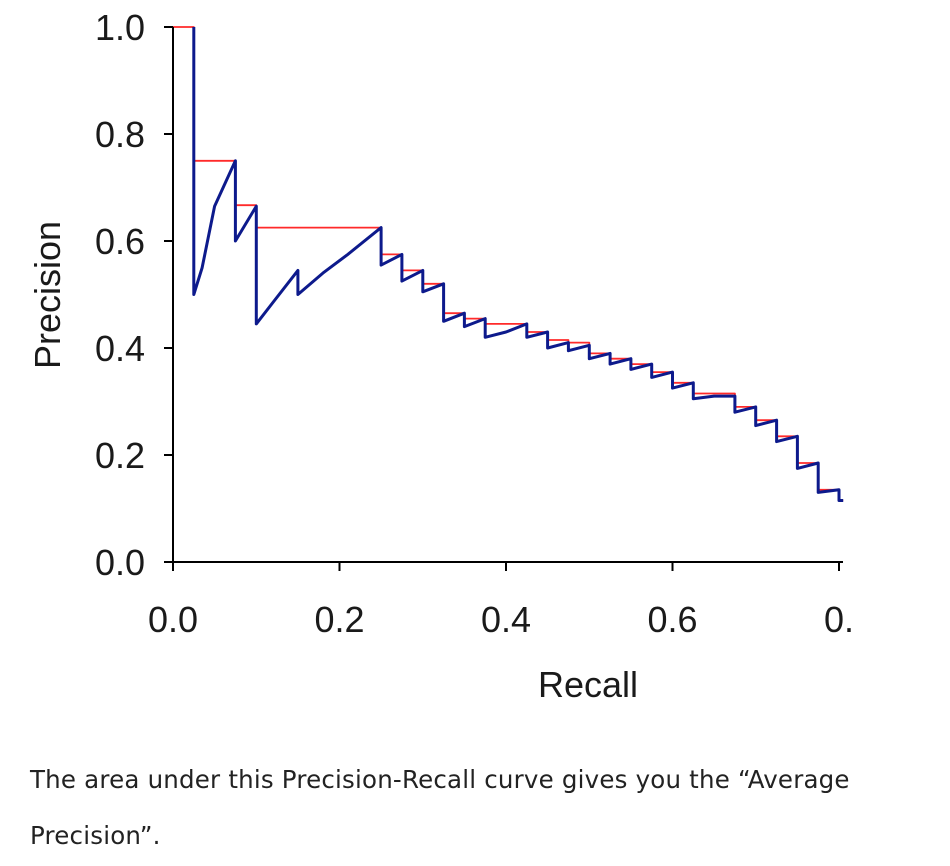  Describe the element at coordinates (173, 619) in the screenshot. I see `x-tick-label: 0.0` at that location.